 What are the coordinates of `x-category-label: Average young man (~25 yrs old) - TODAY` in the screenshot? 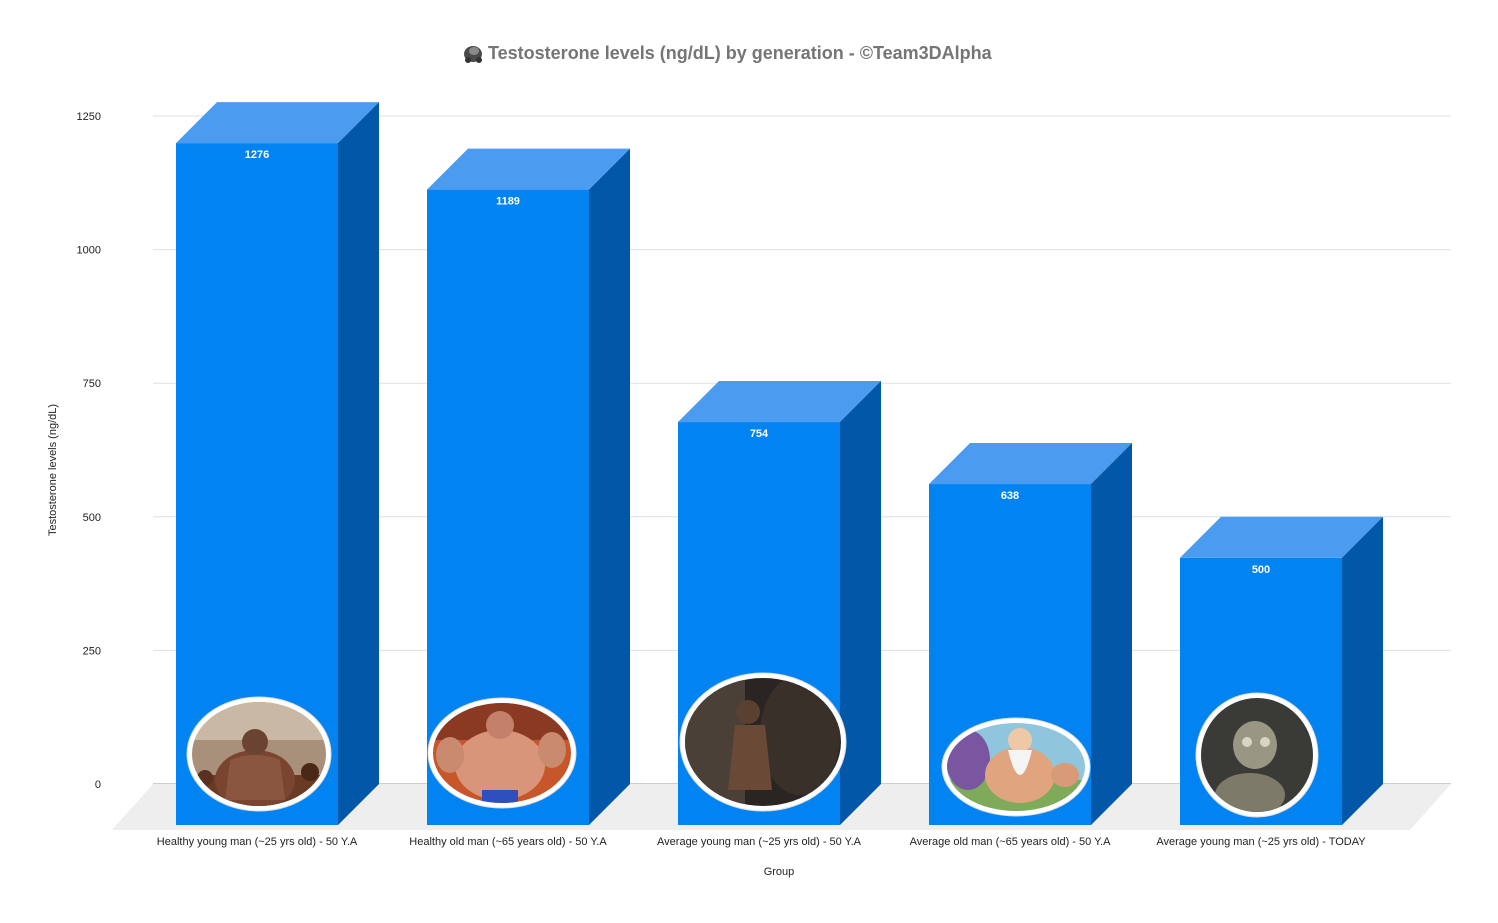 It's located at (1261, 842).